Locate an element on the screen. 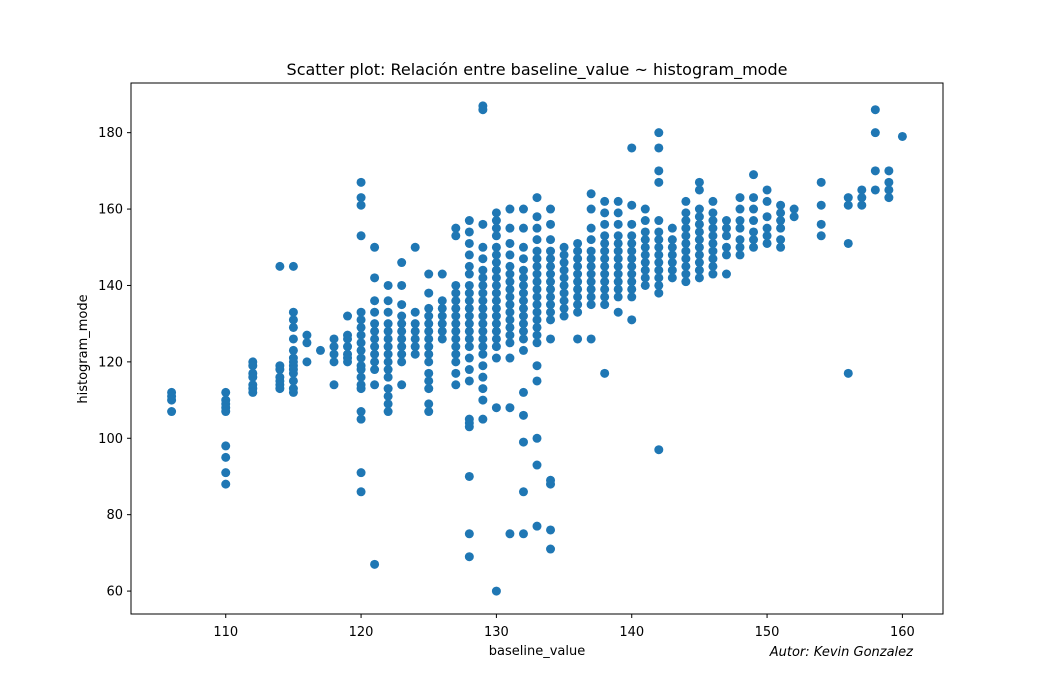 The width and height of the screenshot is (1048, 690). x-tick-label: 140 is located at coordinates (631, 632).